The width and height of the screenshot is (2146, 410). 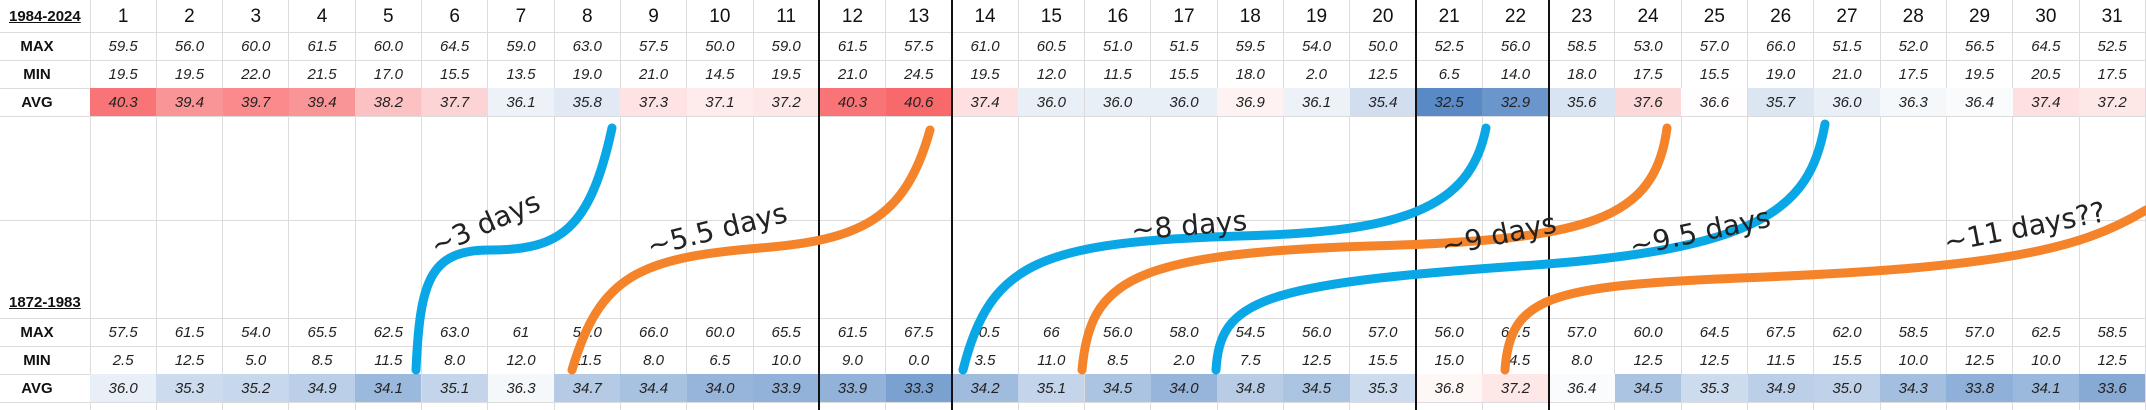 I want to click on cell-historic-min: 8.0, so click(x=455, y=360).